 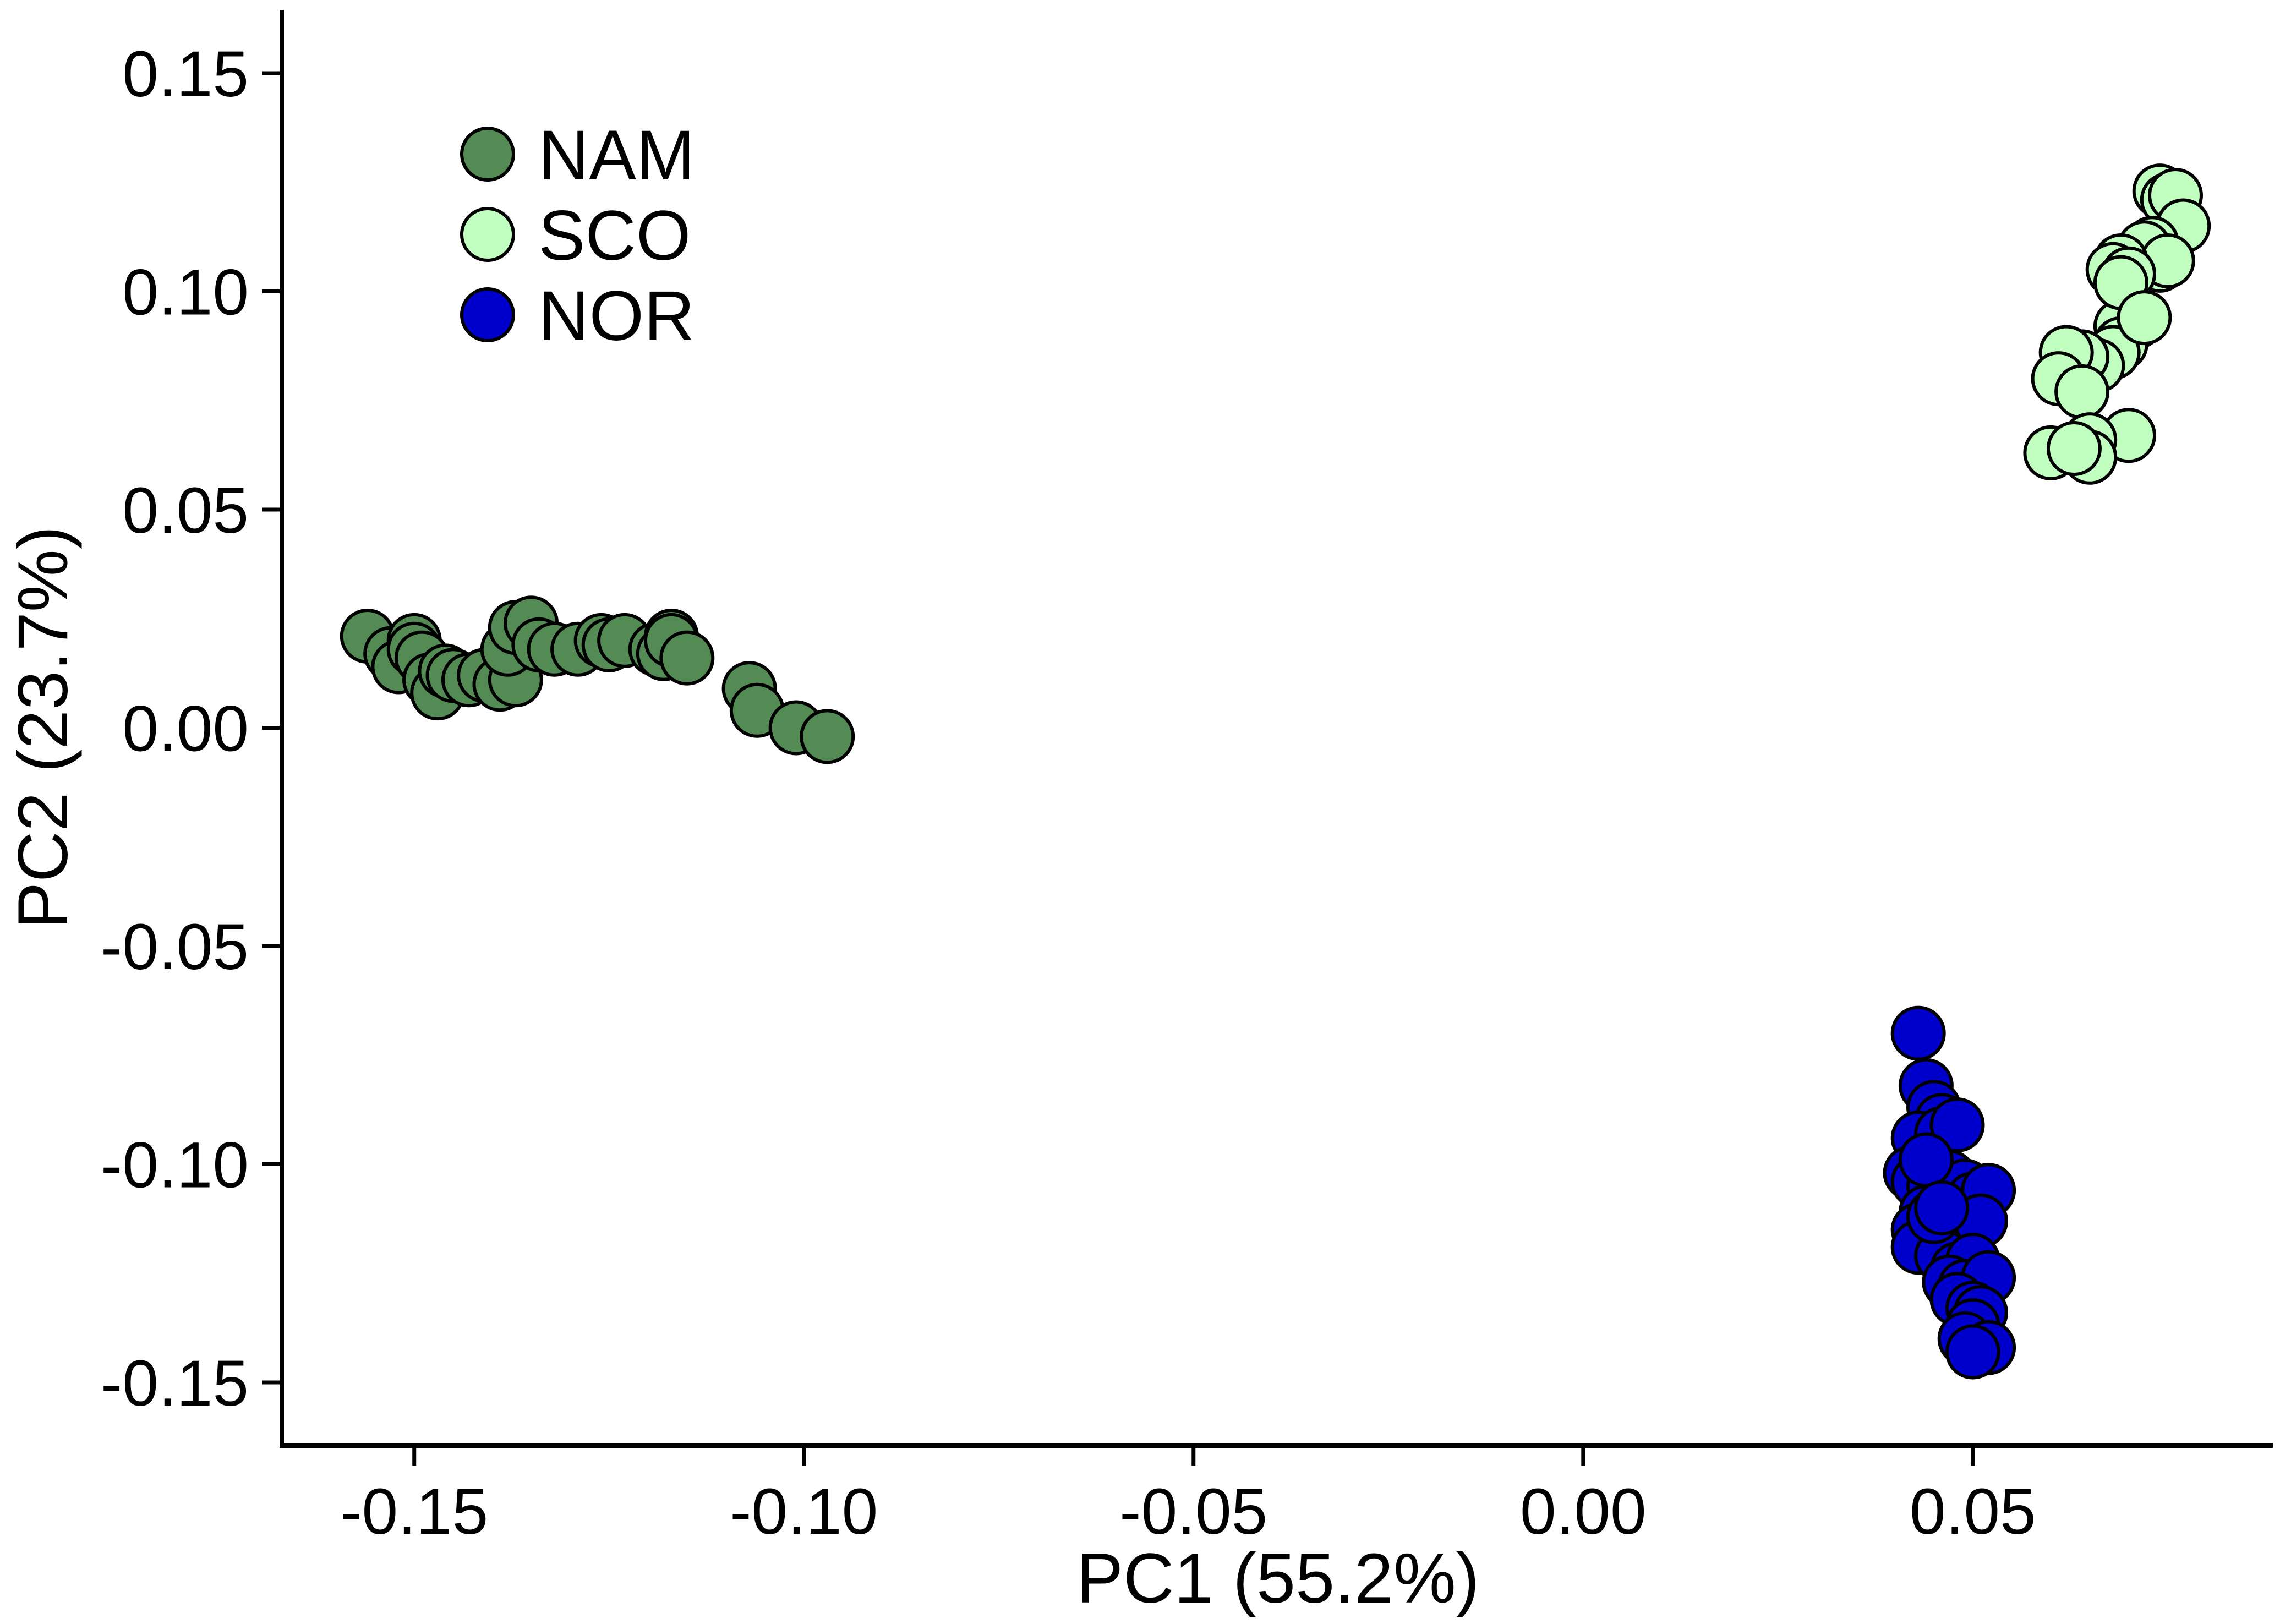 I want to click on y-axis-ticks: 0.15 0.10 0.05 0.00 -0.05 -0.10 -0.15, so click(x=191, y=729).